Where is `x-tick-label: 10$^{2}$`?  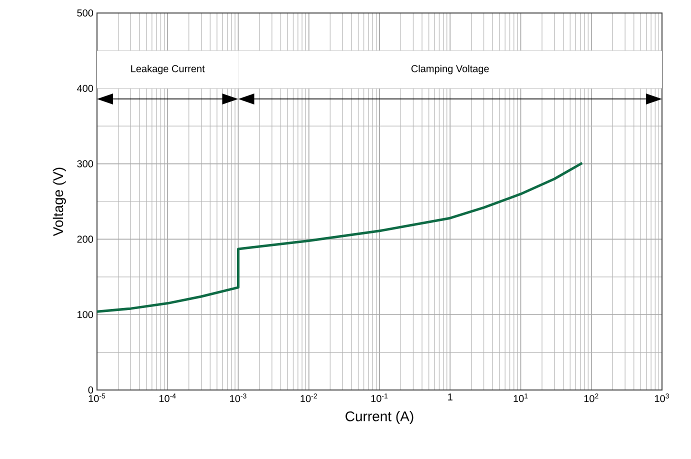 x-tick-label: 10$^{2}$ is located at coordinates (591, 398).